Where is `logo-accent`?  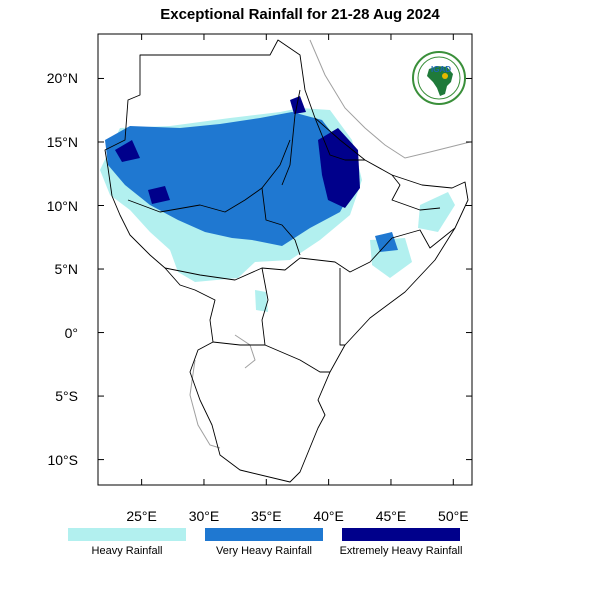 logo-accent is located at coordinates (445, 76).